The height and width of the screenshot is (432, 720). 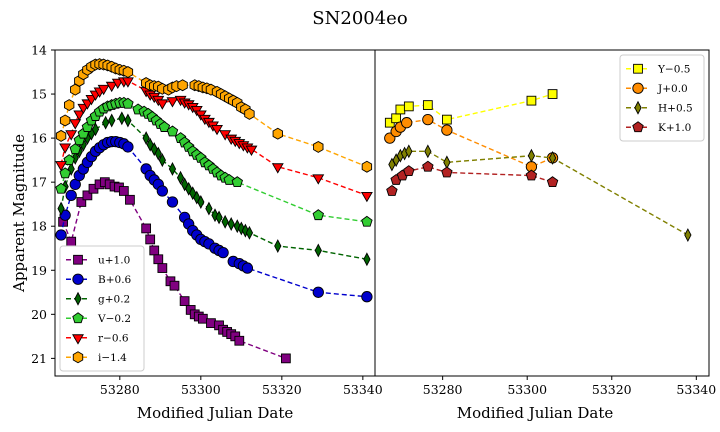 I want to click on y-tick-label: 18, so click(x=39, y=226).